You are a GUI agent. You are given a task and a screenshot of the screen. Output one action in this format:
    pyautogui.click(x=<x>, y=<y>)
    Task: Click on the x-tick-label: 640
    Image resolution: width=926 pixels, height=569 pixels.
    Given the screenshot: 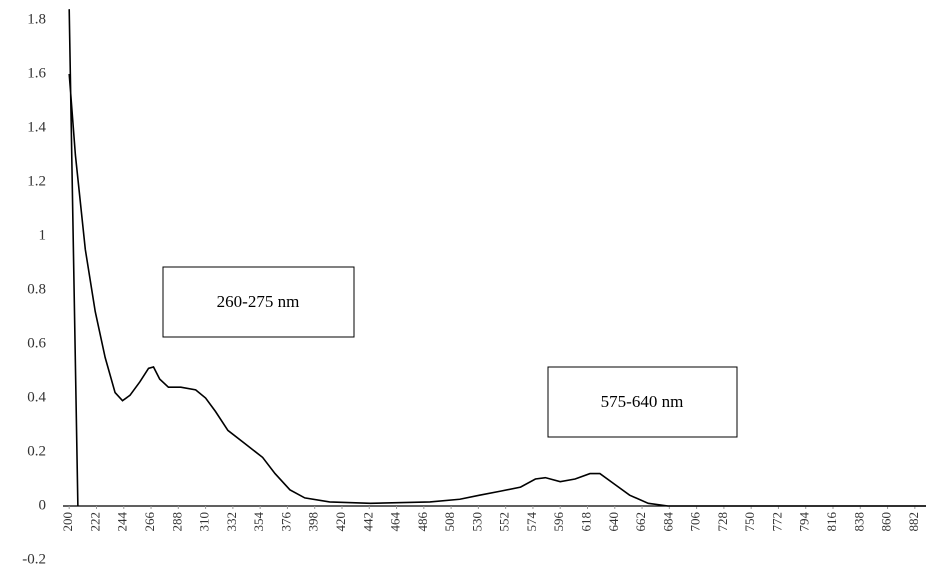 What is the action you would take?
    pyautogui.click(x=613, y=522)
    